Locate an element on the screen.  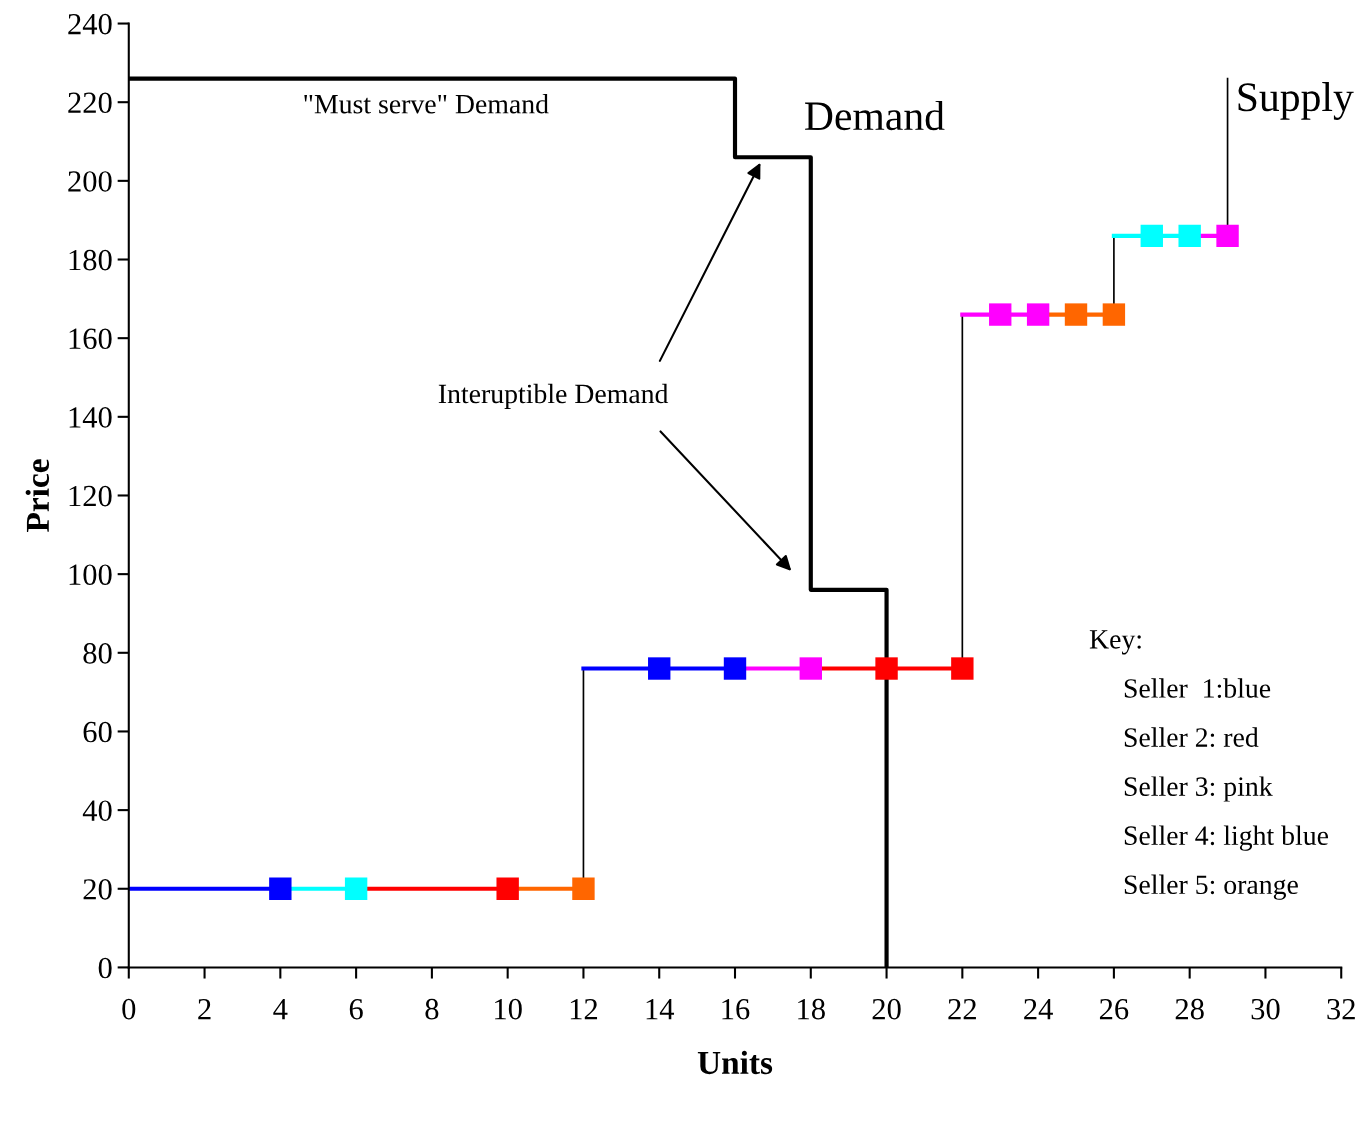
x-tick-label: 6 is located at coordinates (356, 1009).